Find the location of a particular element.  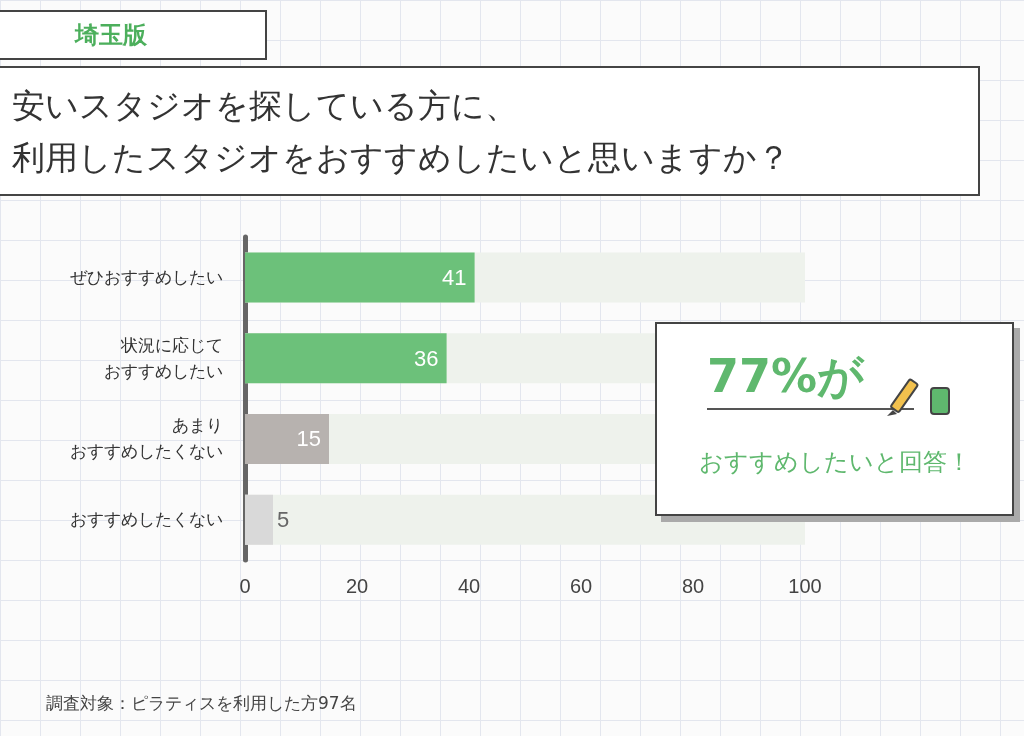

x-tick-label: 60 is located at coordinates (581, 586).